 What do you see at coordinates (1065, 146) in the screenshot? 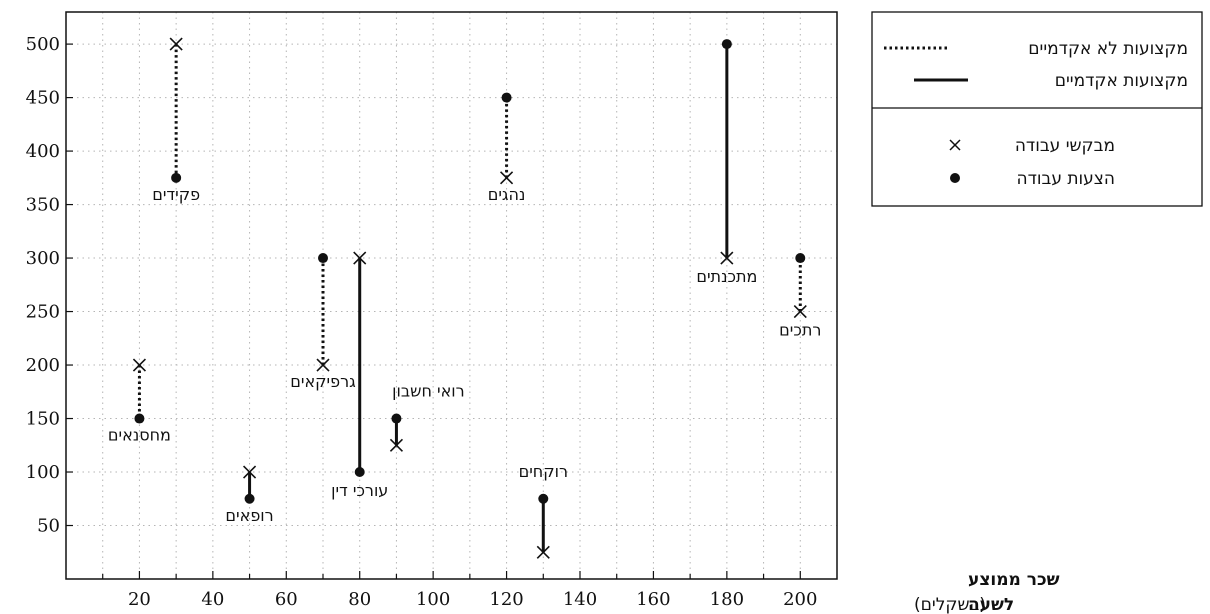
I see `legend-label-seekers: מבקשי עבודה` at bounding box center [1065, 146].